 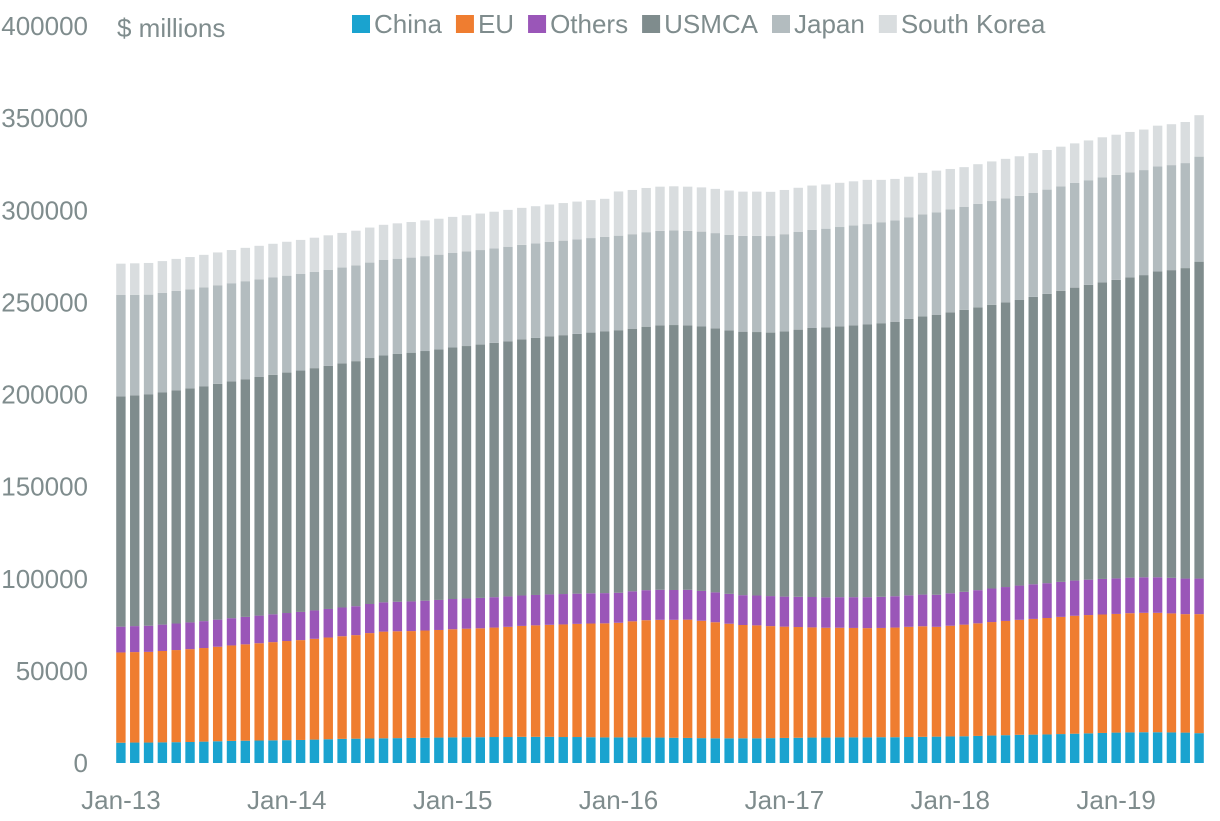 I want to click on legend-label-south-korea: South Korea, so click(x=973, y=24).